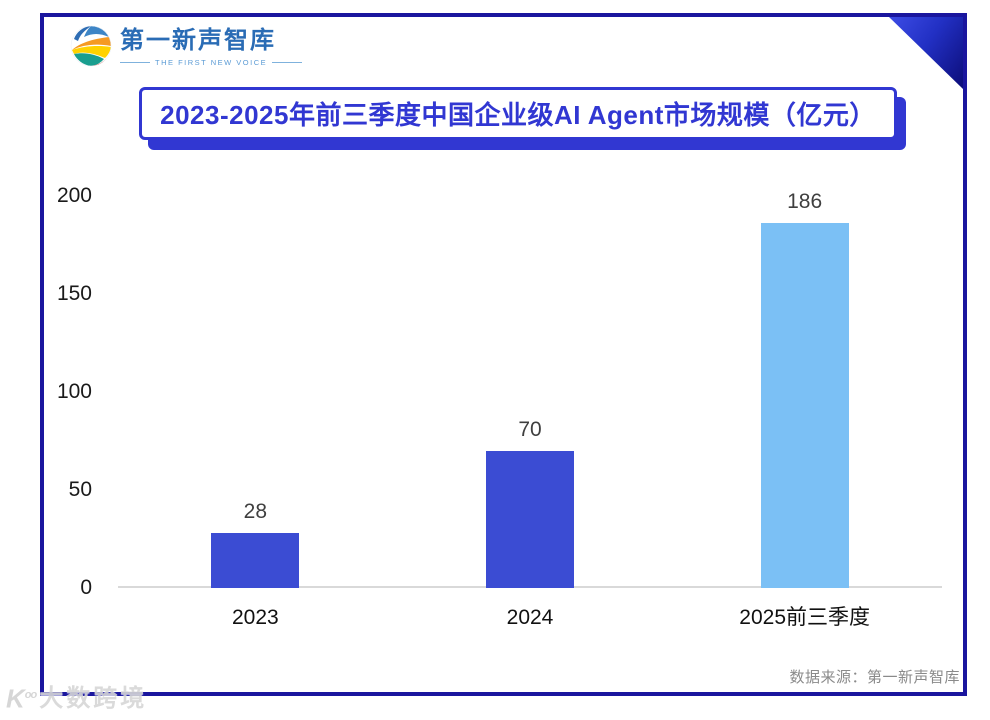  I want to click on watermark: Koo 大数跨境, so click(76, 697).